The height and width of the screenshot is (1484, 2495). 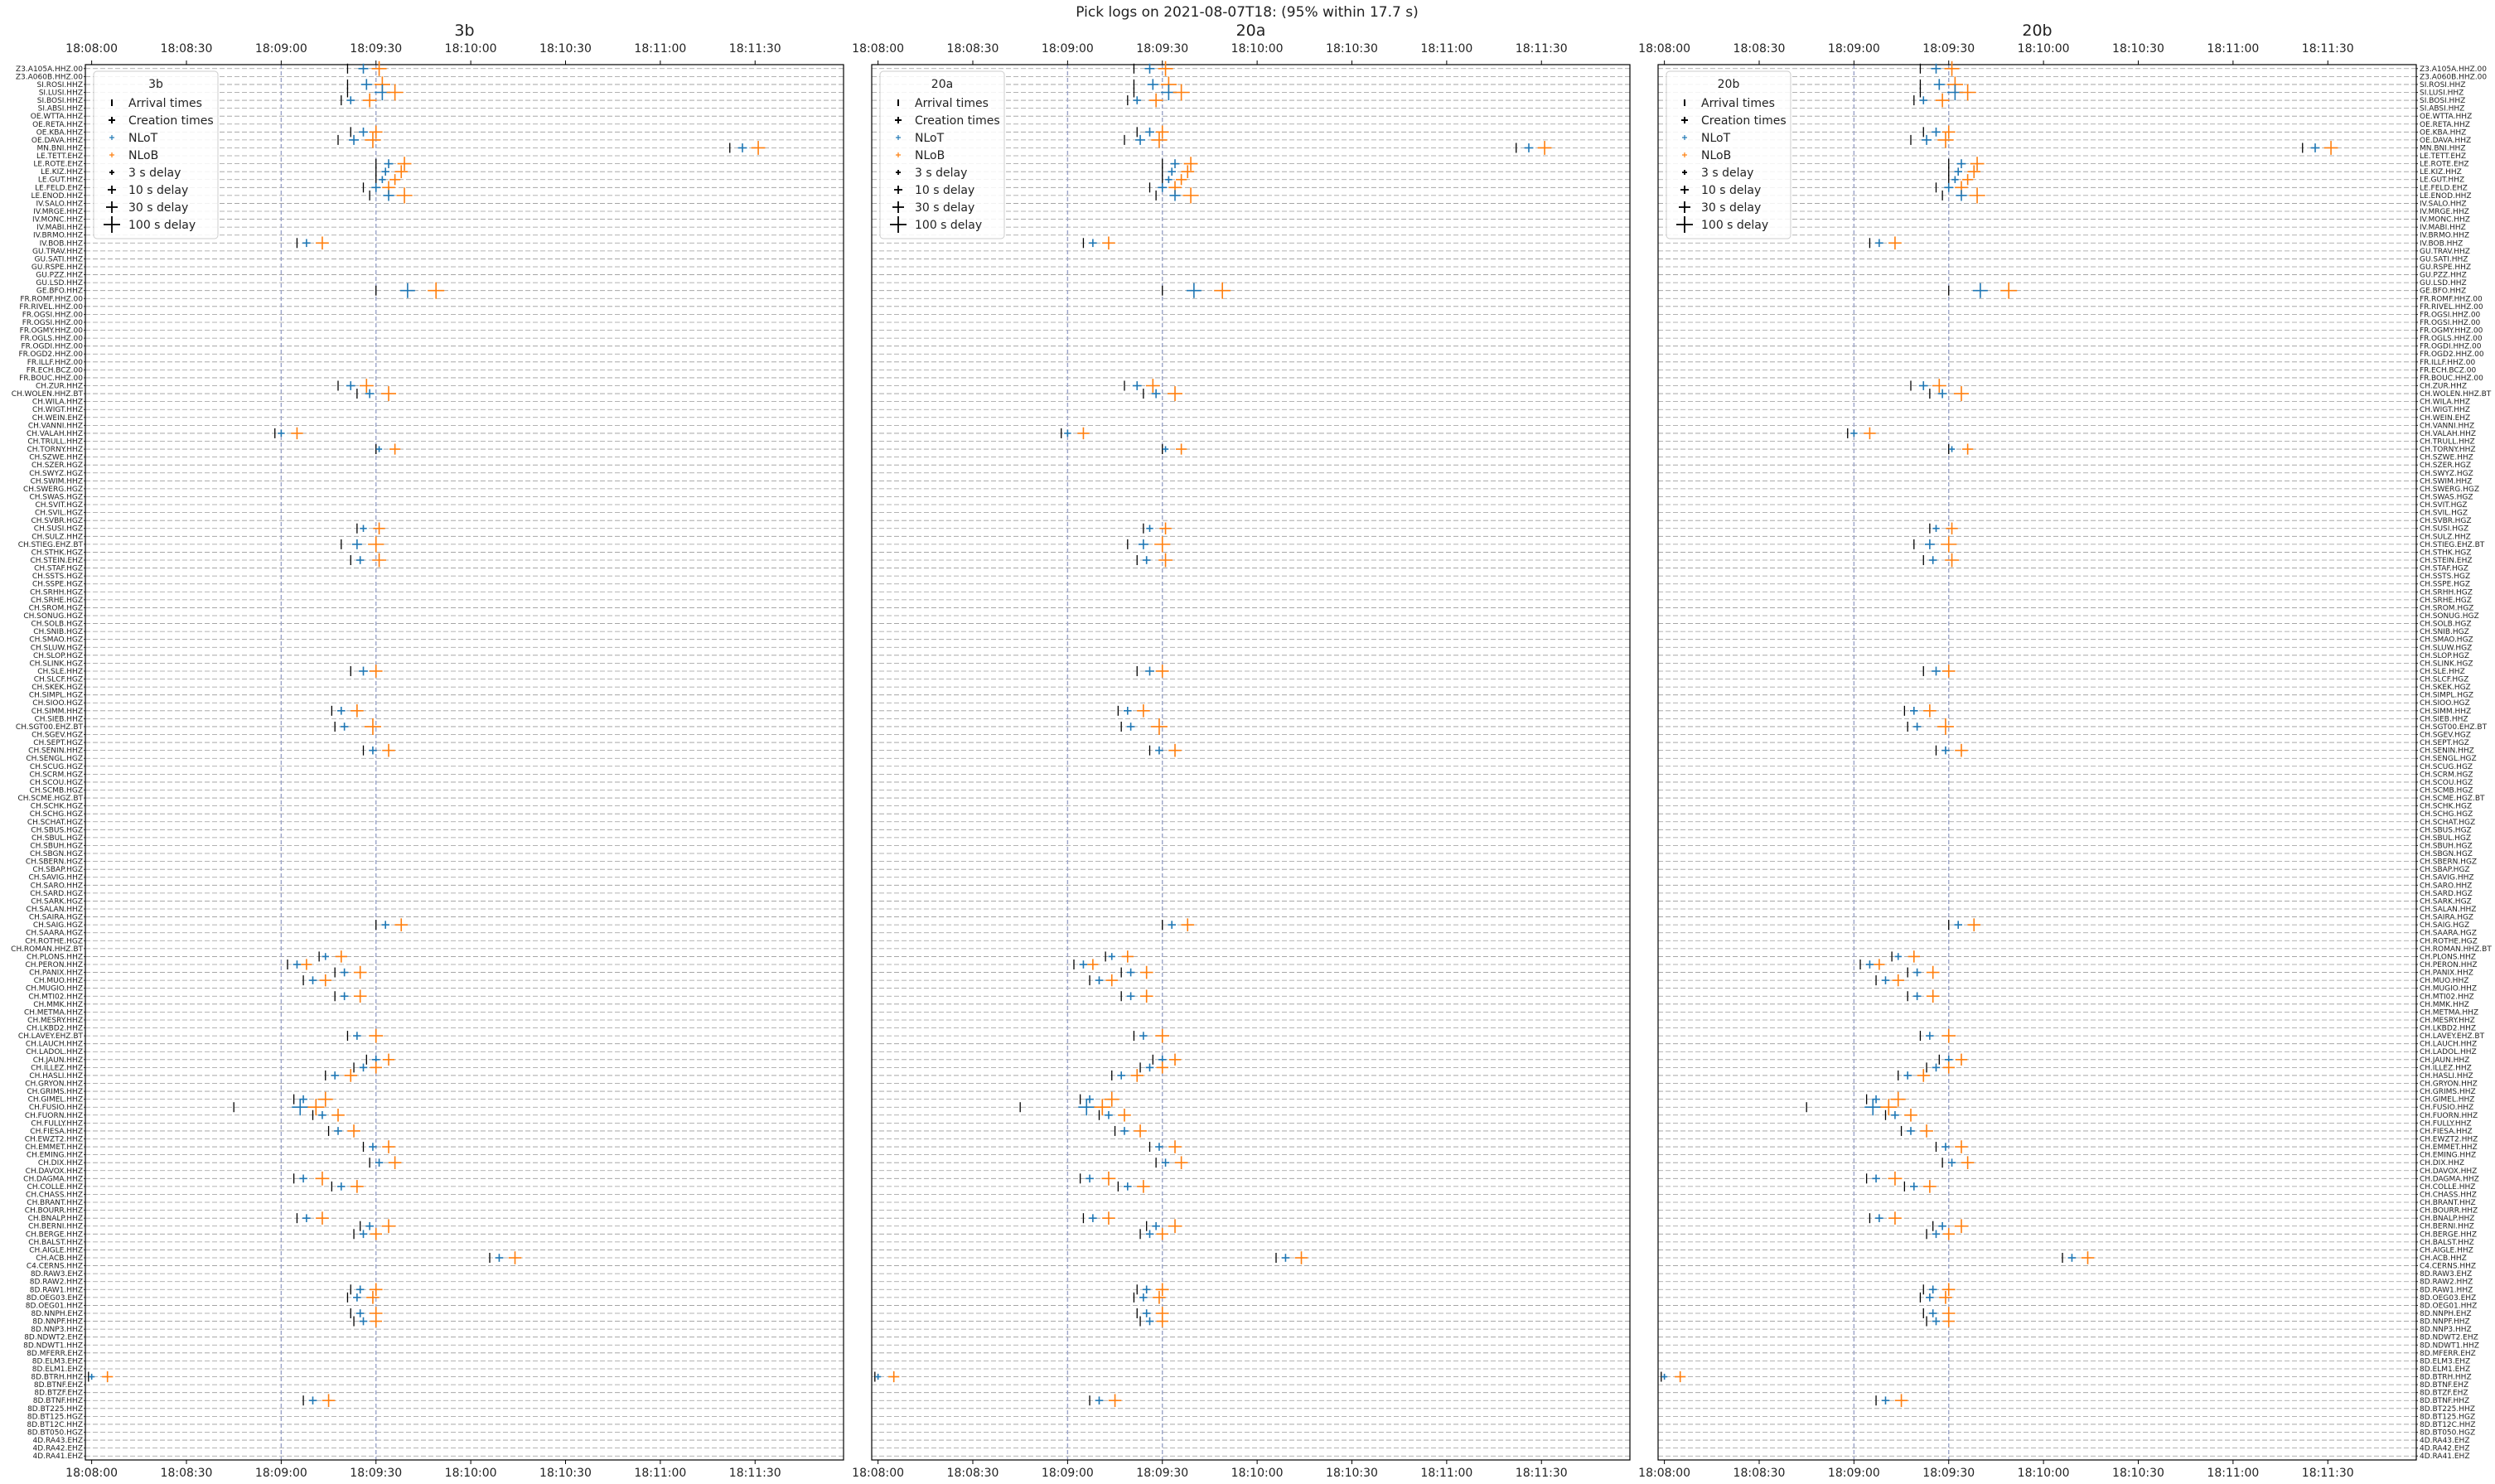 What do you see at coordinates (2442, 109) in the screenshot?
I see `station-label: SI.ABSI.HHZ` at bounding box center [2442, 109].